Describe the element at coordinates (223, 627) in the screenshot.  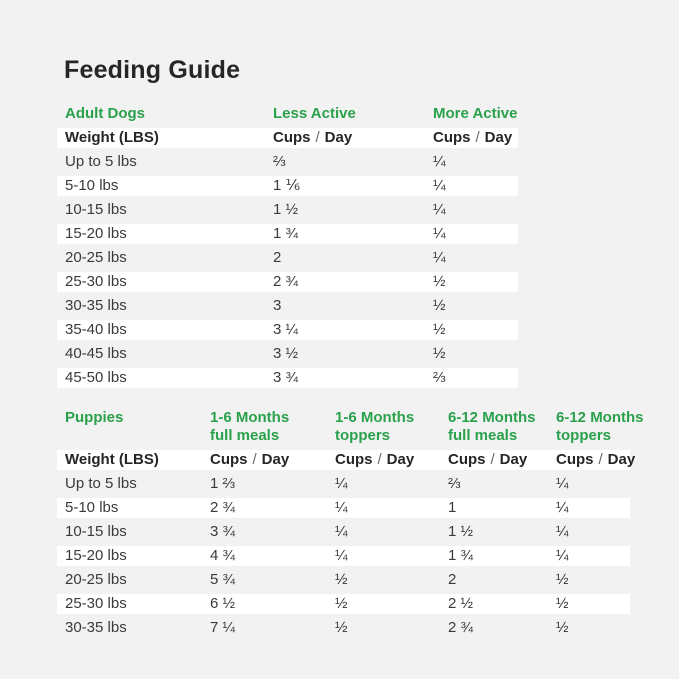
I see `full-meals-1-6-cell: 7 ¼` at that location.